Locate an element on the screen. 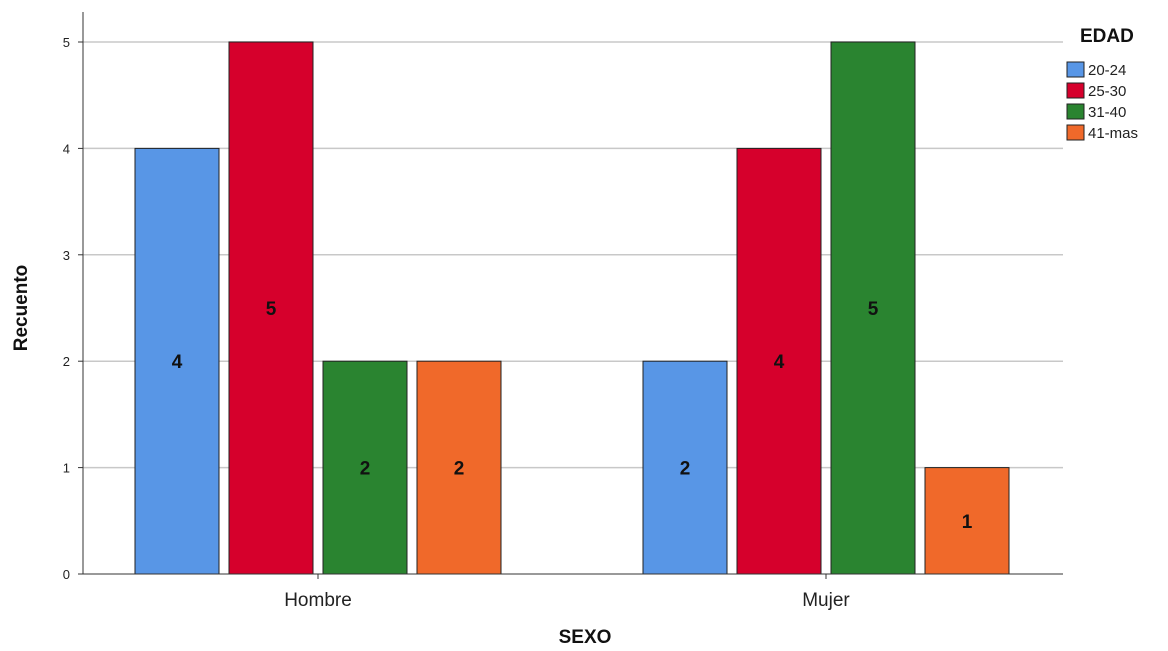 The height and width of the screenshot is (651, 1168). legend-label: 31-40 is located at coordinates (1107, 112).